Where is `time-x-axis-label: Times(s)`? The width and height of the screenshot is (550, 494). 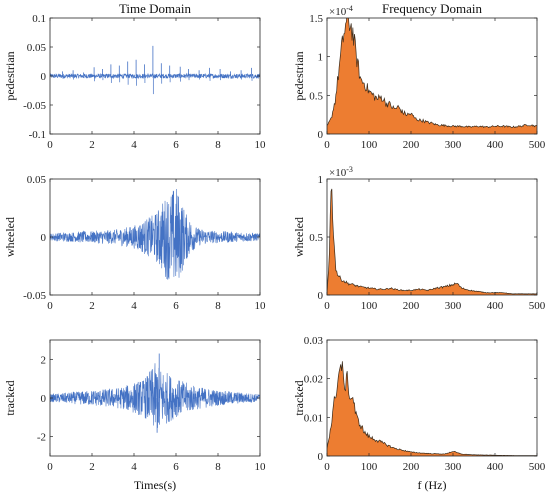
time-x-axis-label: Times(s) is located at coordinates (155, 485).